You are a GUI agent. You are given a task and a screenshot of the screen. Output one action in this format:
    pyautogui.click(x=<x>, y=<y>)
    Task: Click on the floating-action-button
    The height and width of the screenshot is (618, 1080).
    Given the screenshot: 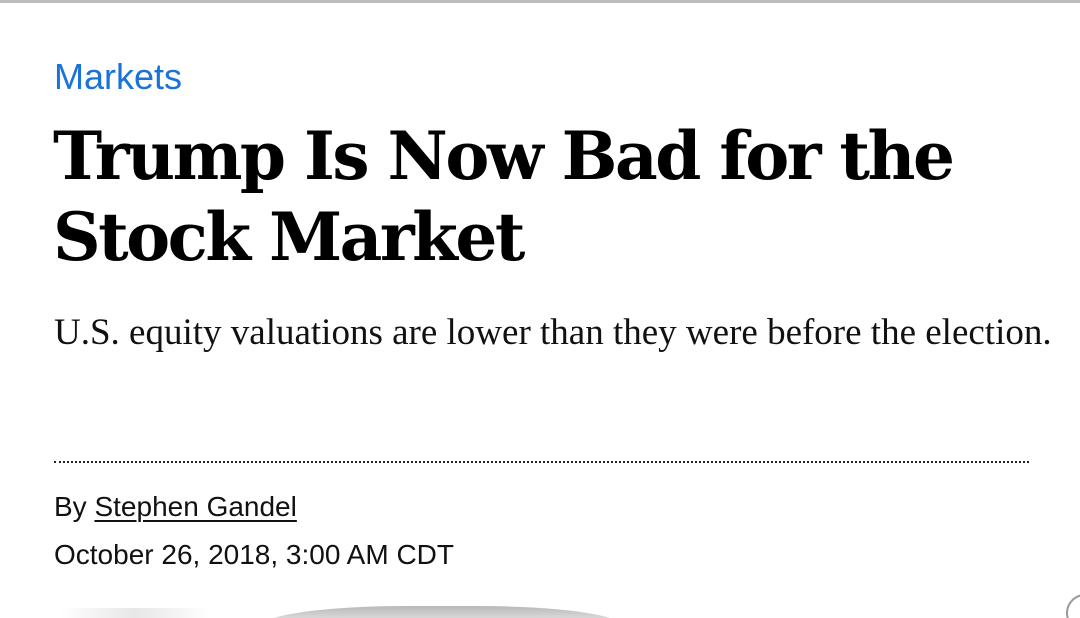 What is the action you would take?
    pyautogui.click(x=1073, y=606)
    